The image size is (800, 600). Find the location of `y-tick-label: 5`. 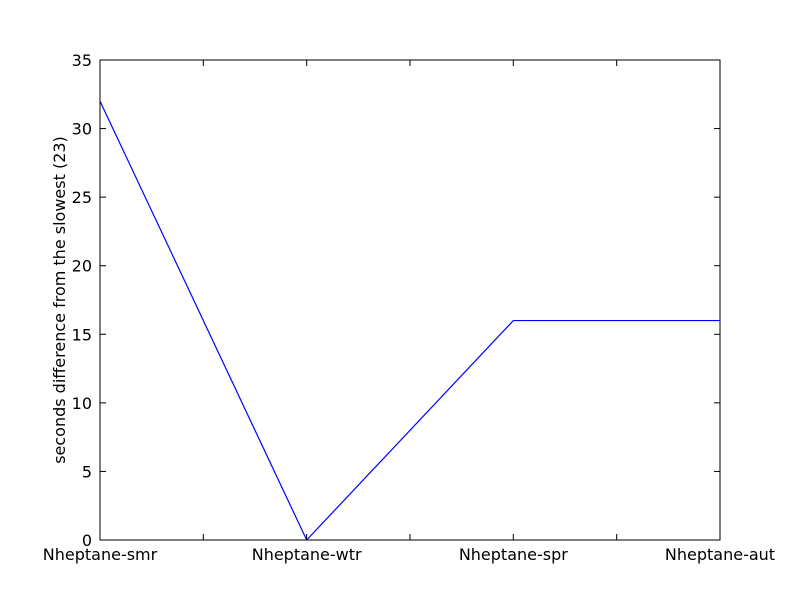

y-tick-label: 5 is located at coordinates (87, 471).